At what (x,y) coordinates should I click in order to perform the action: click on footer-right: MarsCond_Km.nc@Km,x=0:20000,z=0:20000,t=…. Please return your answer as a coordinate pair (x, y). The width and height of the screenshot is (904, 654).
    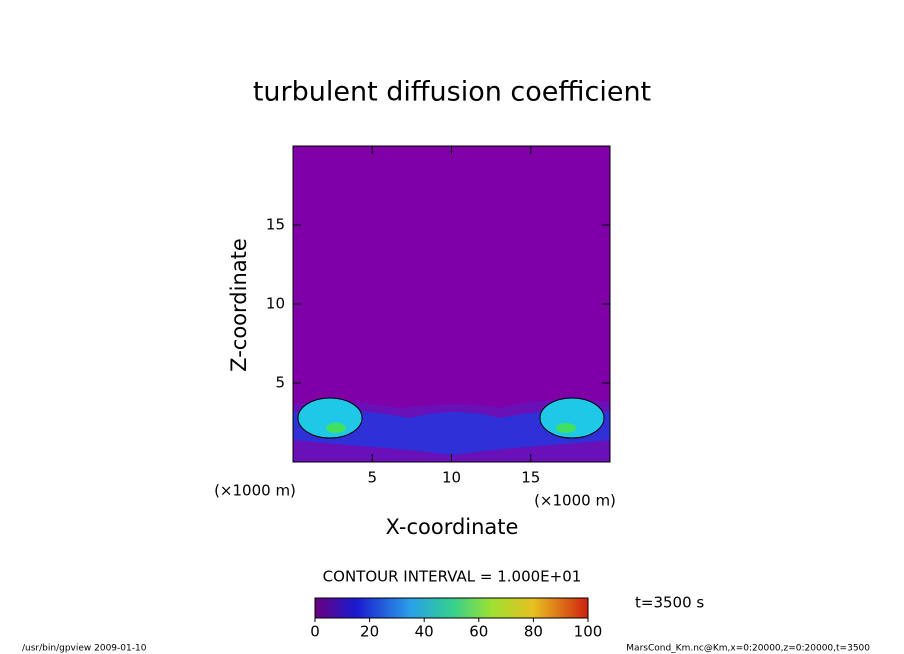
    Looking at the image, I should click on (748, 649).